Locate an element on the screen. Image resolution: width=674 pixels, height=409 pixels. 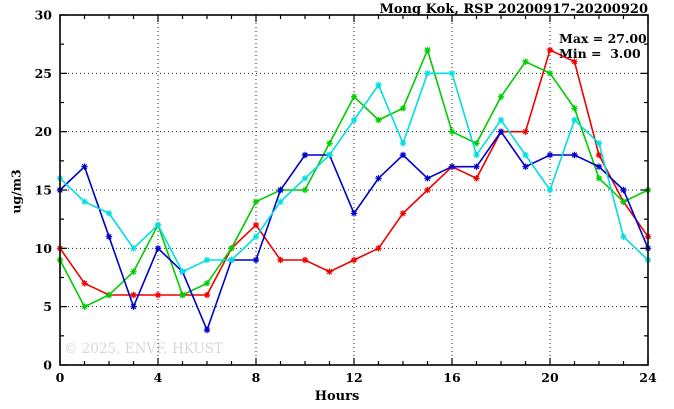
max-value-label: Max = 27.00 is located at coordinates (603, 38).